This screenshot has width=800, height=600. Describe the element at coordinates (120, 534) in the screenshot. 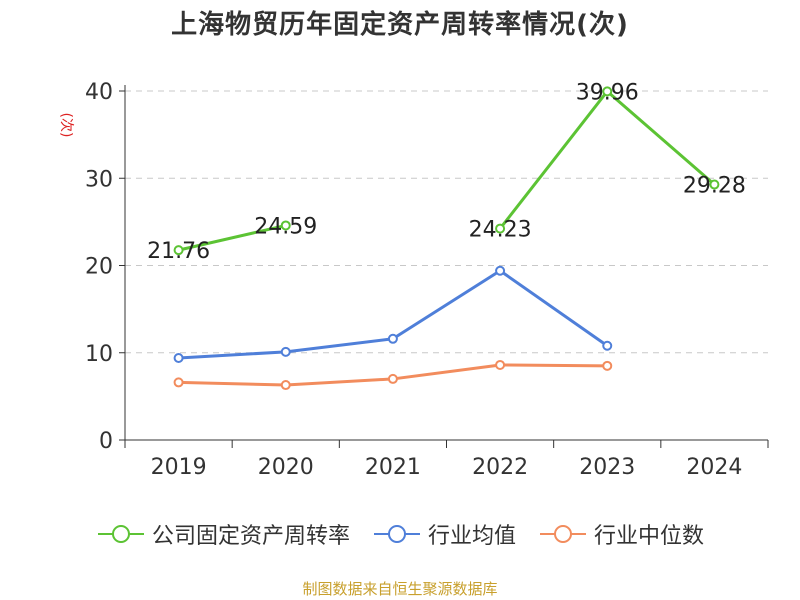

I see `legend-marker-company-icon` at that location.